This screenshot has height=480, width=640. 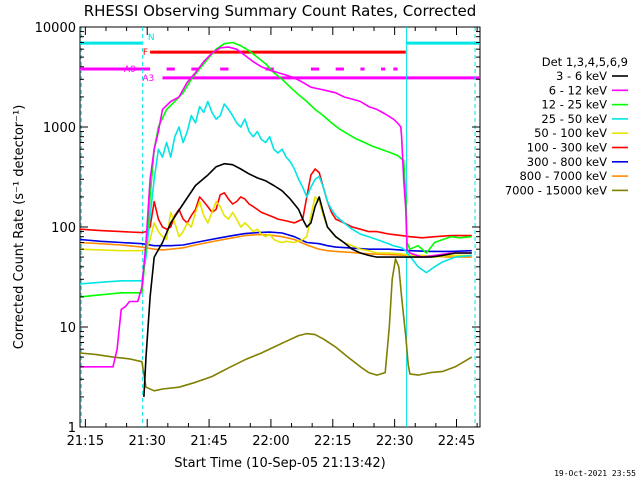 I want to click on x-tick-label: 22:00, so click(x=270, y=441).